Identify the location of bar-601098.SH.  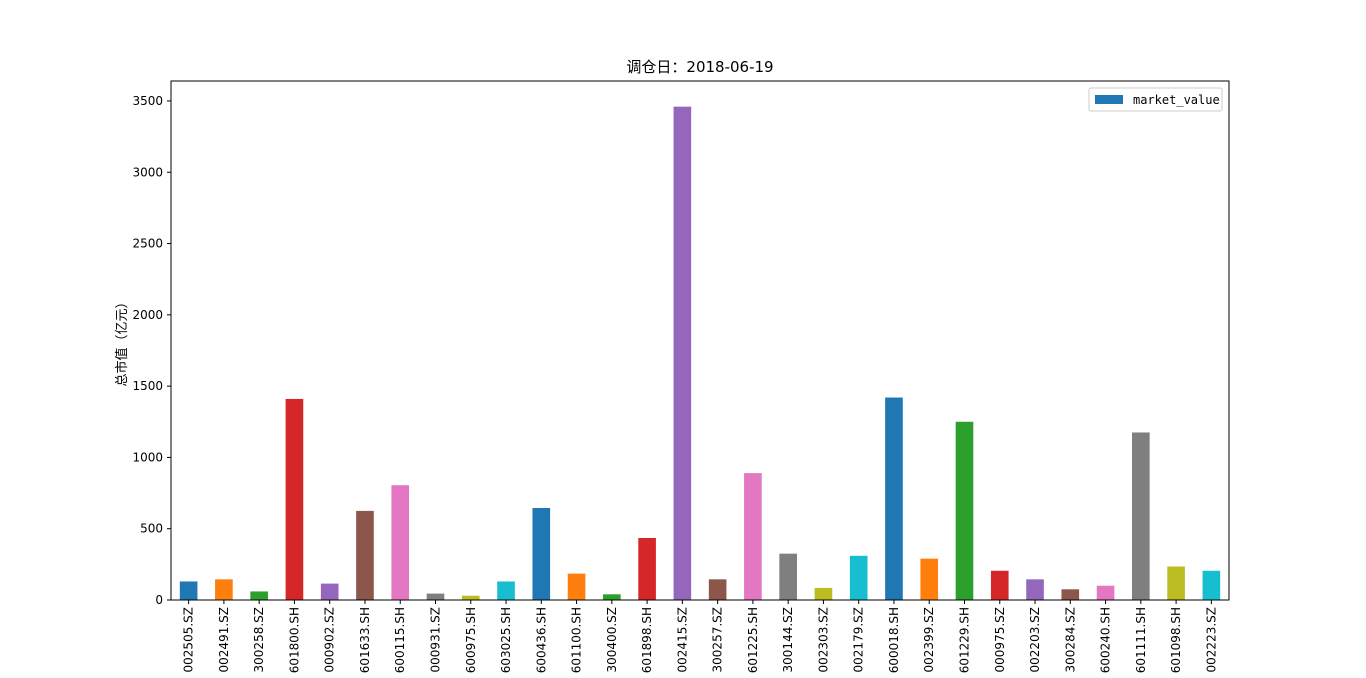
(1176, 583).